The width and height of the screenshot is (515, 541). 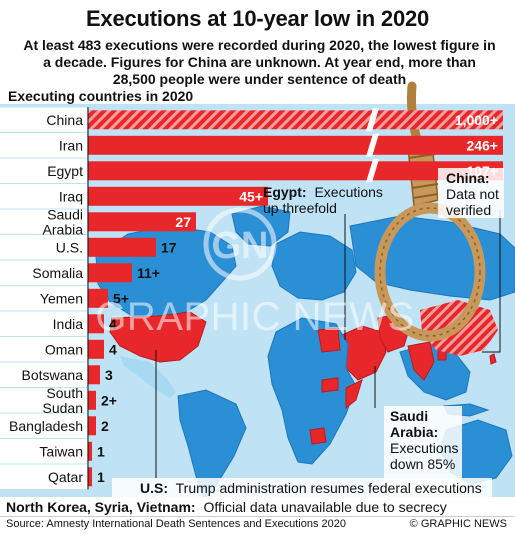 I want to click on china-annotation-line-1: Data not, so click(x=472, y=194).